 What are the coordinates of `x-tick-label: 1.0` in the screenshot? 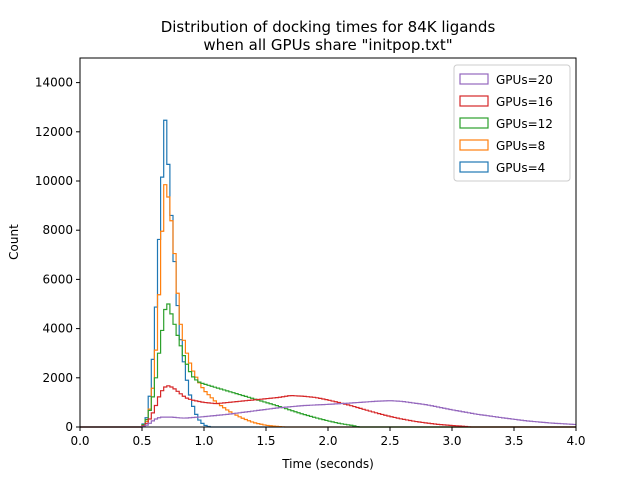 It's located at (203, 441).